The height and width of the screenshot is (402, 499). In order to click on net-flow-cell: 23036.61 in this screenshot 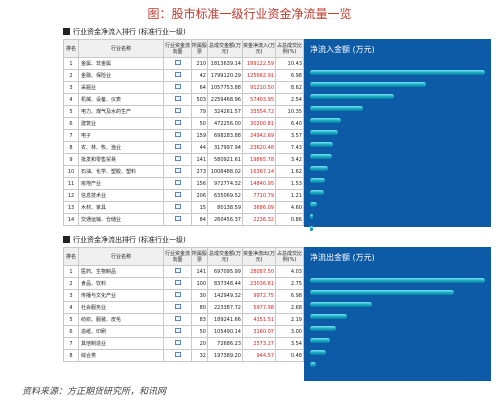, I will do `click(259, 283)`.